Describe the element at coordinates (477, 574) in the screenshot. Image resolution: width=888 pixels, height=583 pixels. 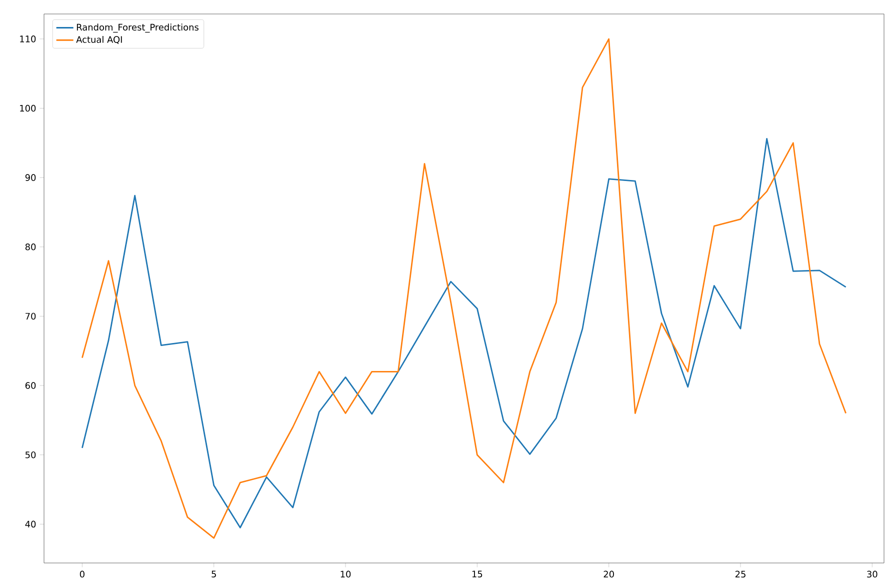
I see `x-tick-label: 15` at that location.